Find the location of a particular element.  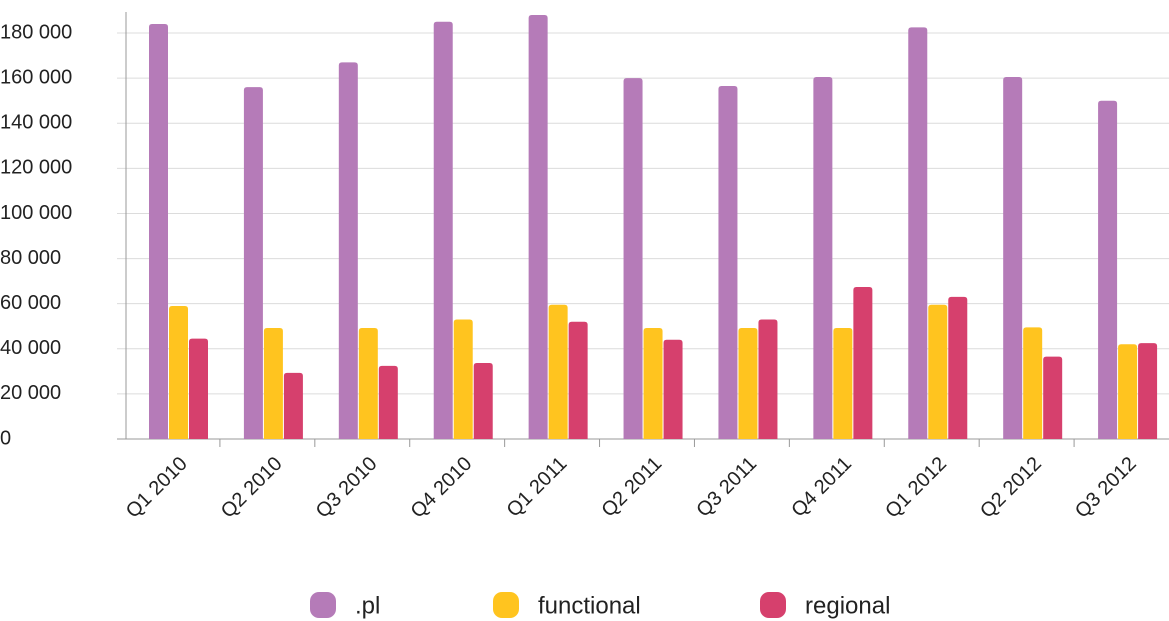

y-tick-label: 120 000 is located at coordinates (36, 168).